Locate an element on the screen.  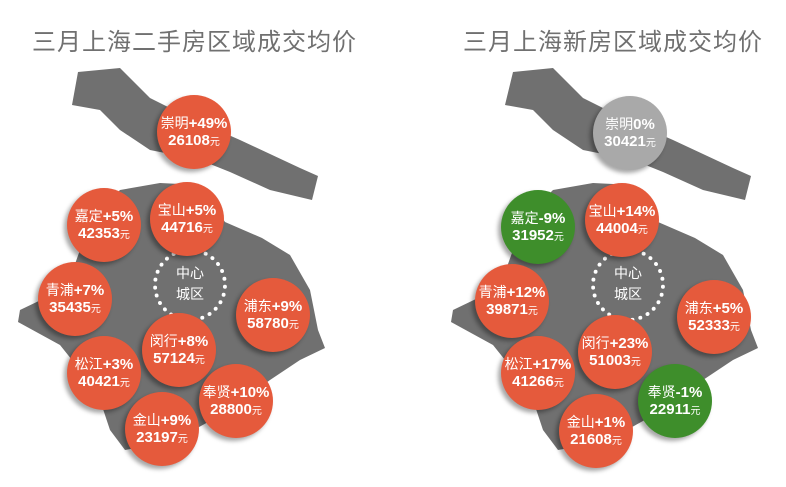
avg-price: 40421 is located at coordinates (99, 381).